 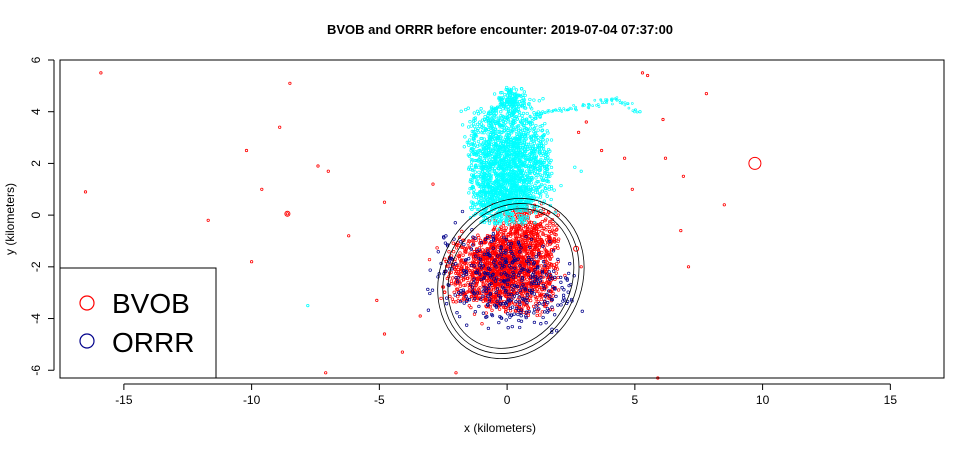 I want to click on y-tick-label: -4, so click(x=36, y=318).